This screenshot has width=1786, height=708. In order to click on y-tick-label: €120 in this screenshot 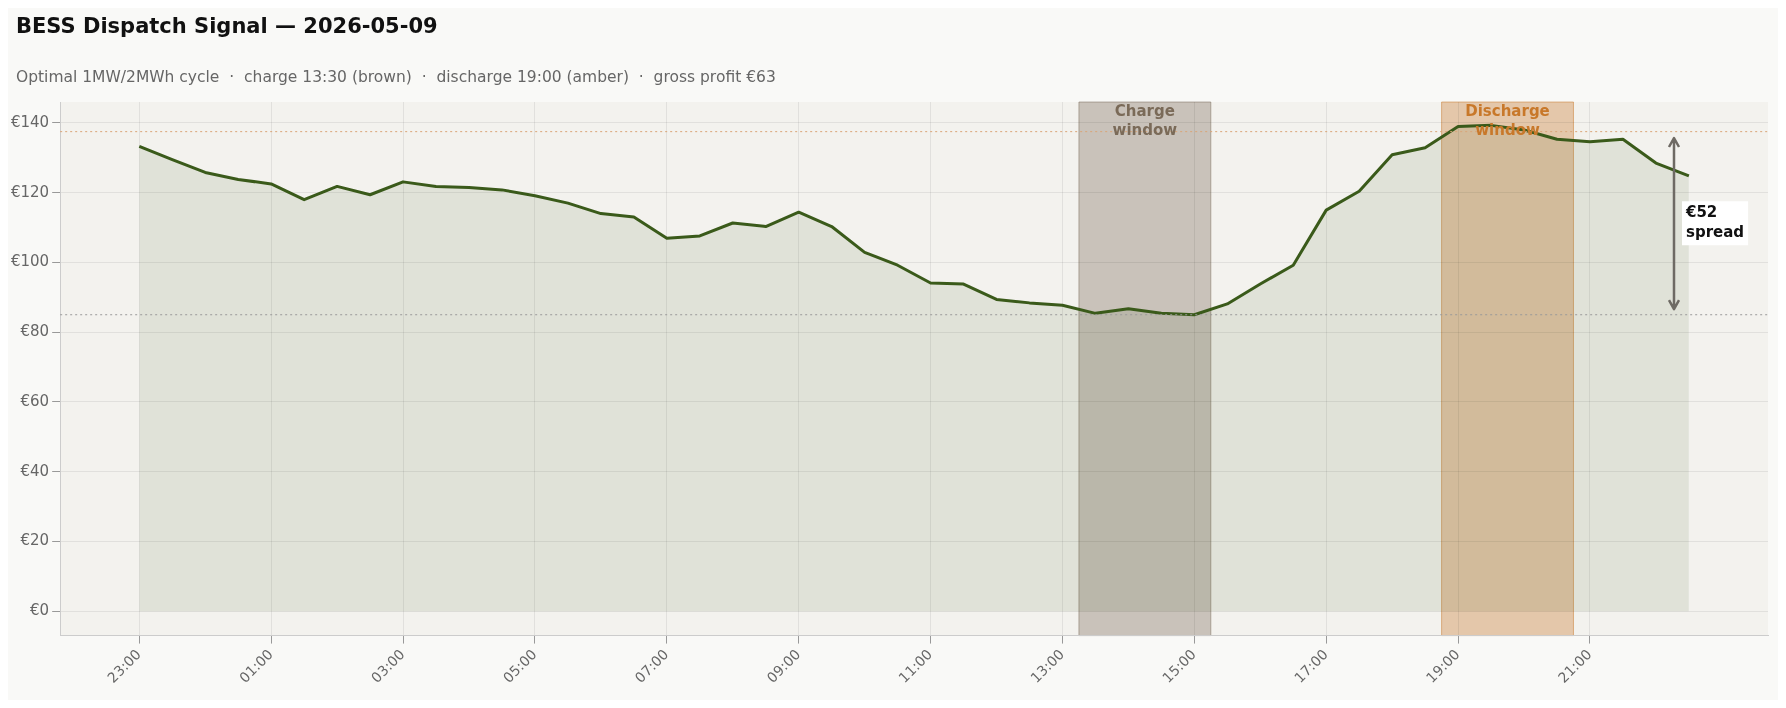, I will do `click(30, 191)`.